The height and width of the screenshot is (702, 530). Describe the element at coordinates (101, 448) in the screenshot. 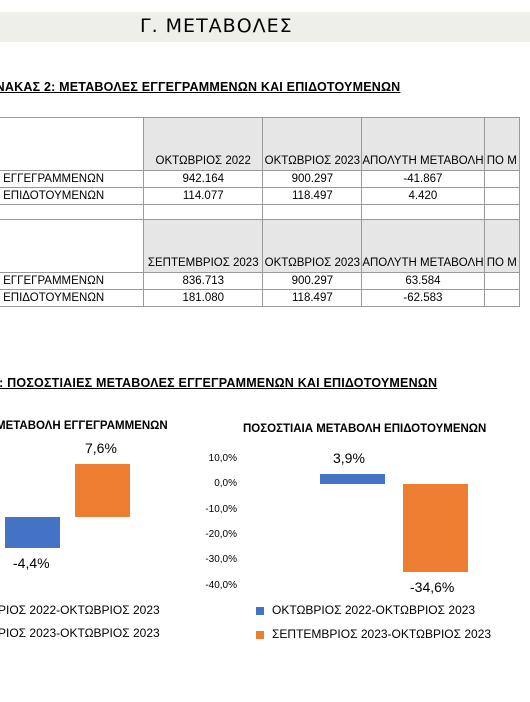

I see `chart1-data-label: 7,6%` at that location.